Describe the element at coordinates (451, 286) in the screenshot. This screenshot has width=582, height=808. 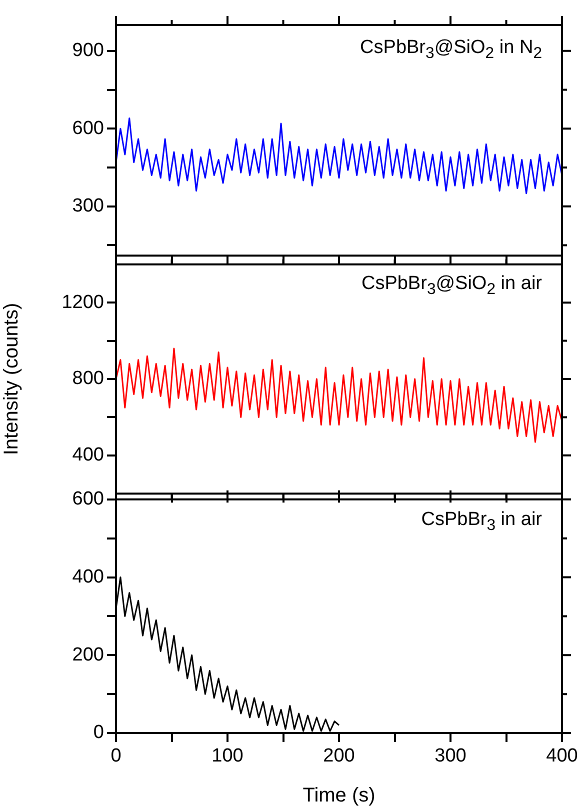
I see `annotation: CsPbBr$_{3}$@SiO$_{2}$ in air` at that location.